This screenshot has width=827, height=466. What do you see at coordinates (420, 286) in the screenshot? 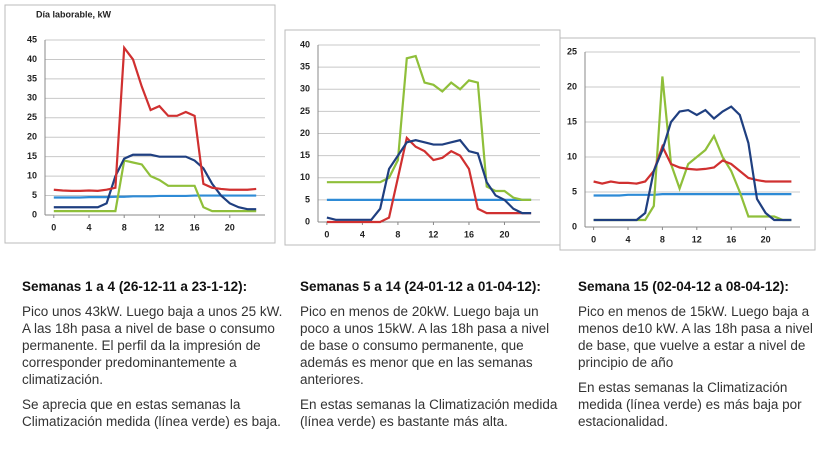
I see `caption-heading: Semanas 5 a 14 (24-01-12 a 01-04-12):` at bounding box center [420, 286].